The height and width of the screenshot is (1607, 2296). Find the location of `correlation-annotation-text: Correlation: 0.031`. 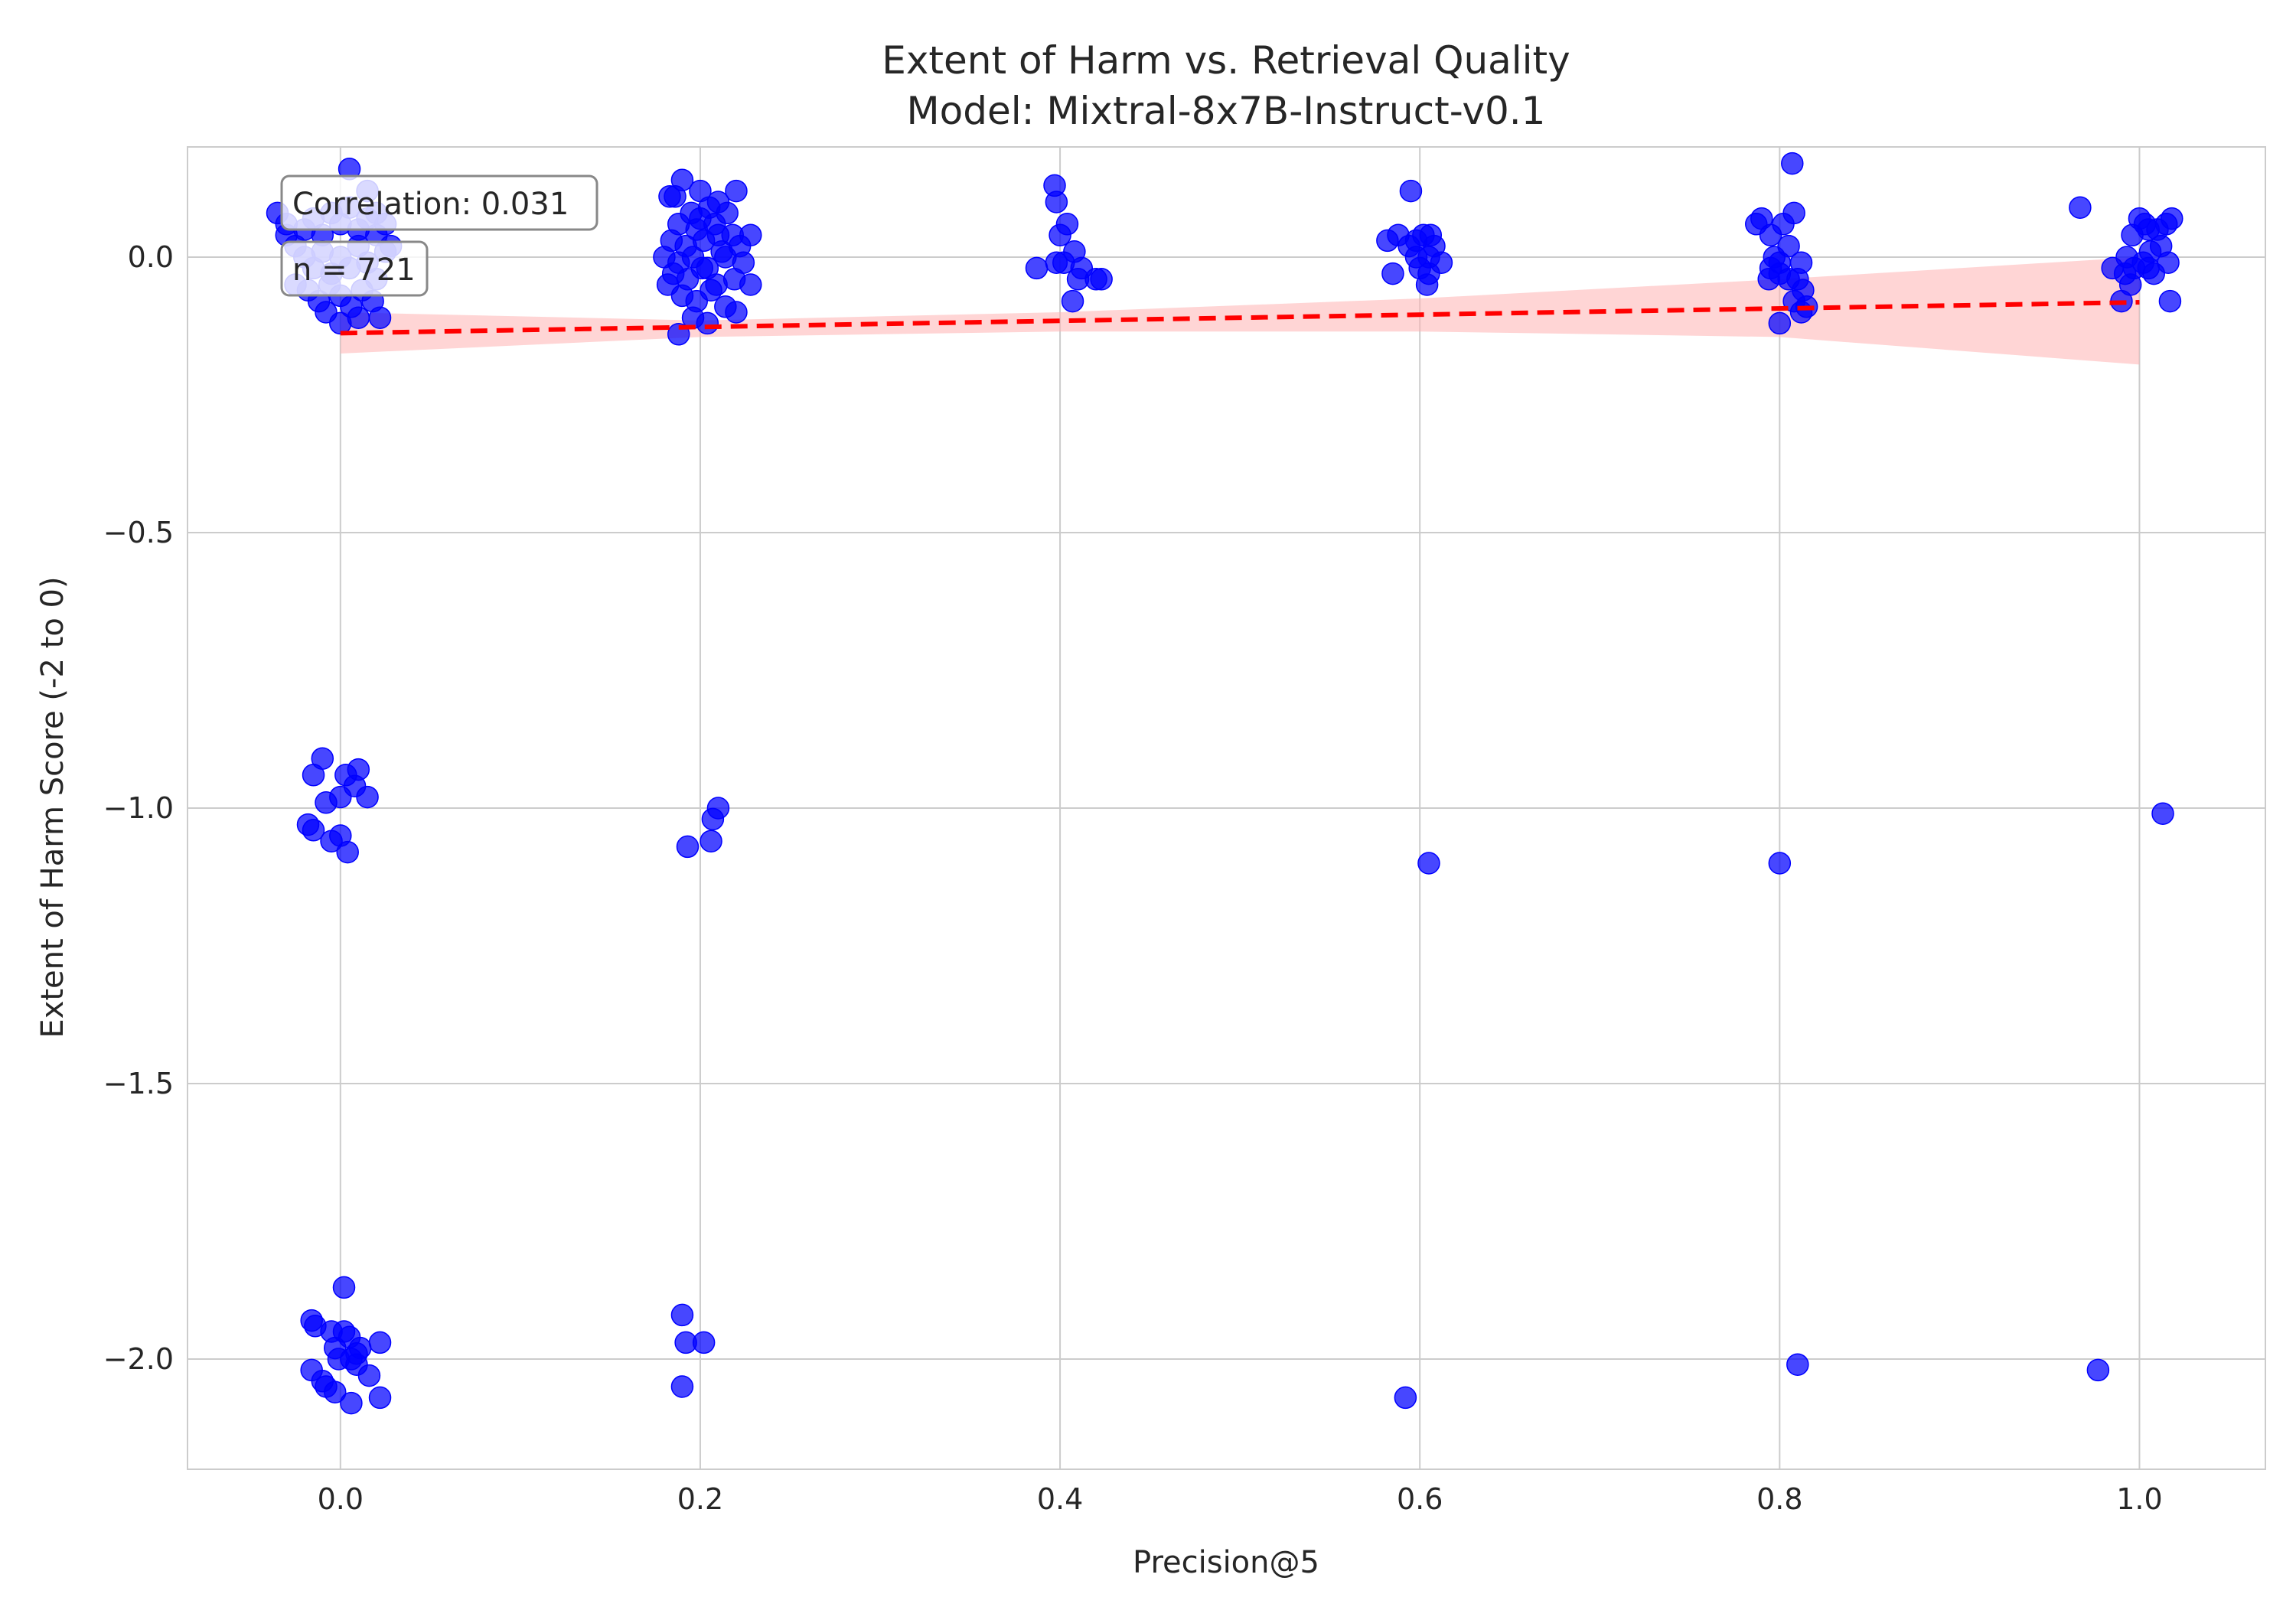

correlation-annotation-text: Correlation: 0.031 is located at coordinates (430, 204).